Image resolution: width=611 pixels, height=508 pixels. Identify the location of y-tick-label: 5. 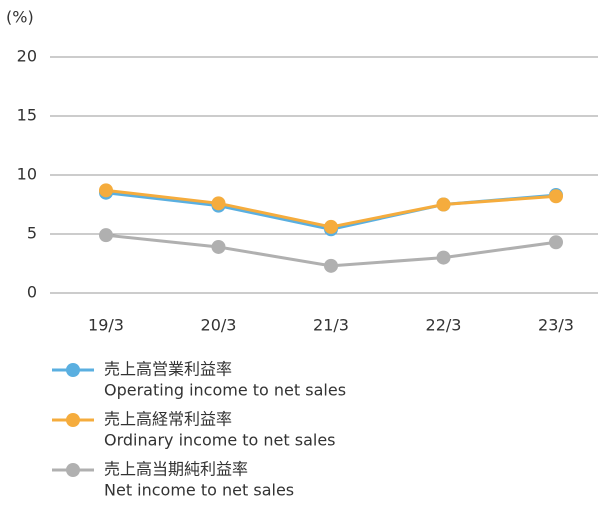
(32, 233).